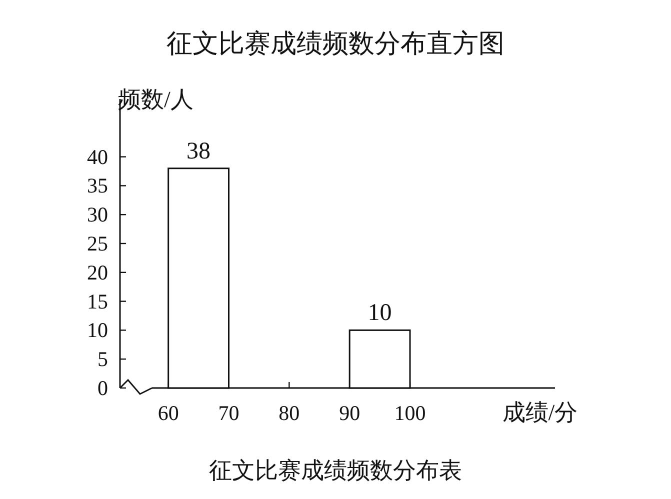  Describe the element at coordinates (97, 156) in the screenshot. I see `y-tick-label: 40` at that location.